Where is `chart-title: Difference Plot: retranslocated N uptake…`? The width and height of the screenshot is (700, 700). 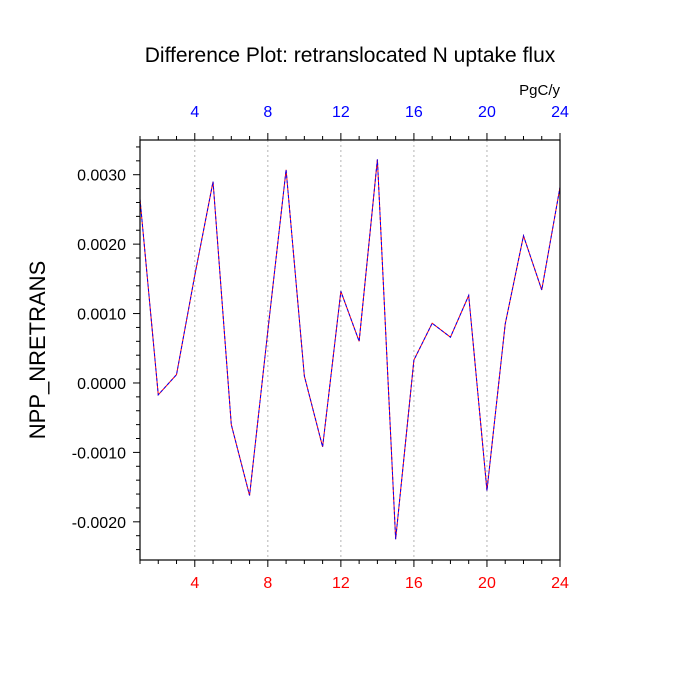
chart-title: Difference Plot: retranslocated N uptake… is located at coordinates (350, 55).